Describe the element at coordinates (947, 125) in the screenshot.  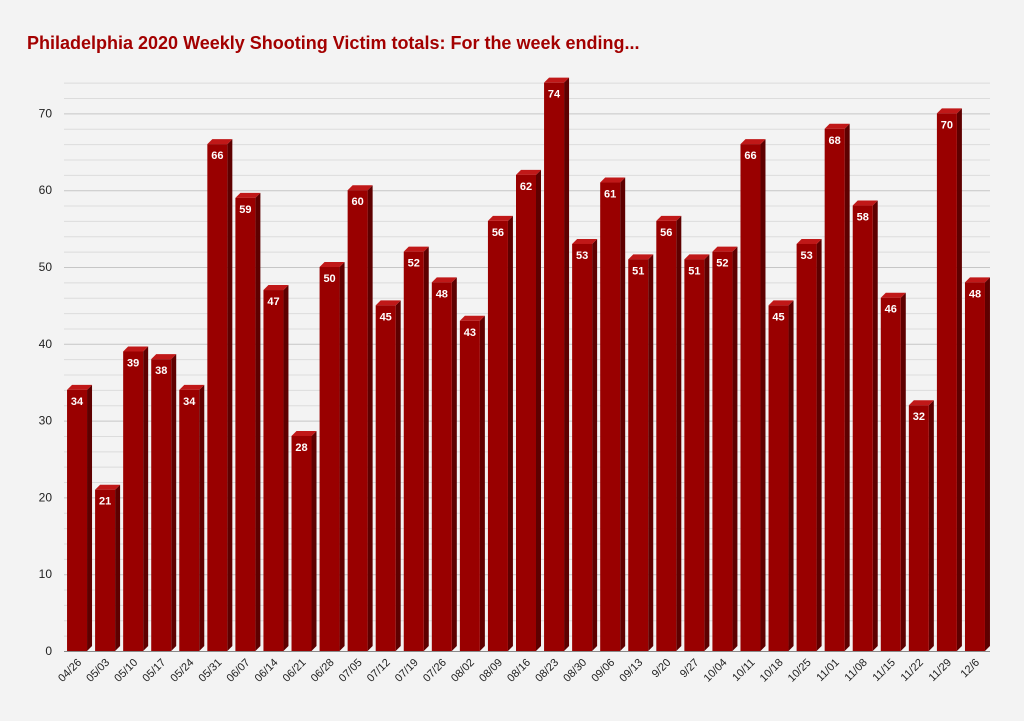
I see `data-label: 70` at that location.